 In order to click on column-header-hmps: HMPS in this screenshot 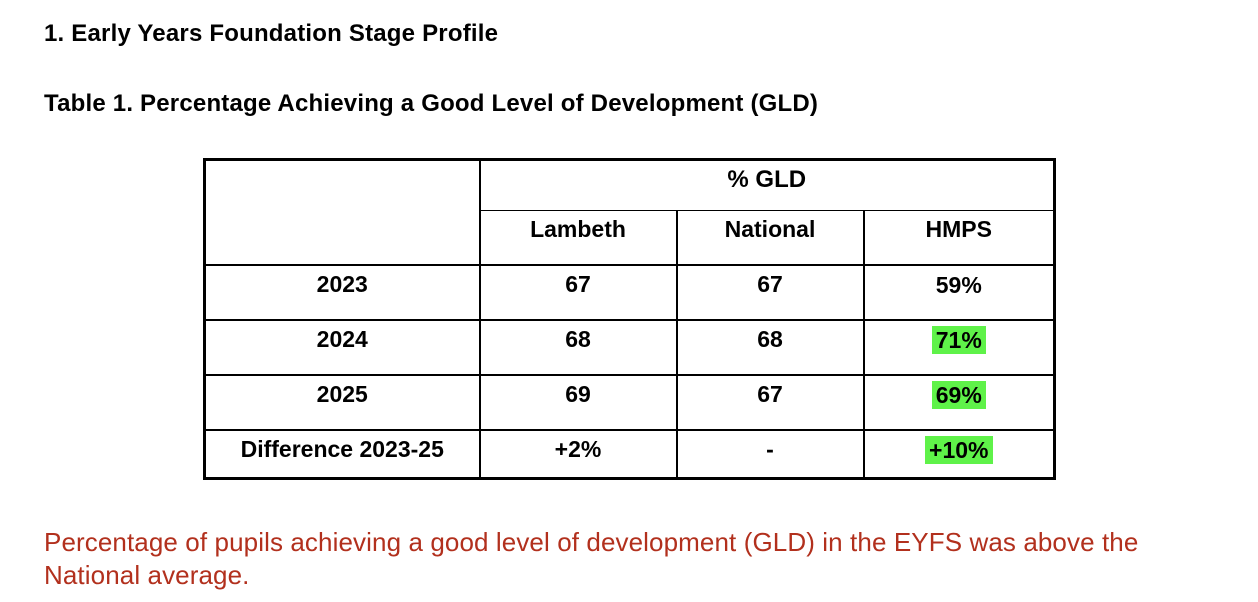, I will do `click(959, 238)`.